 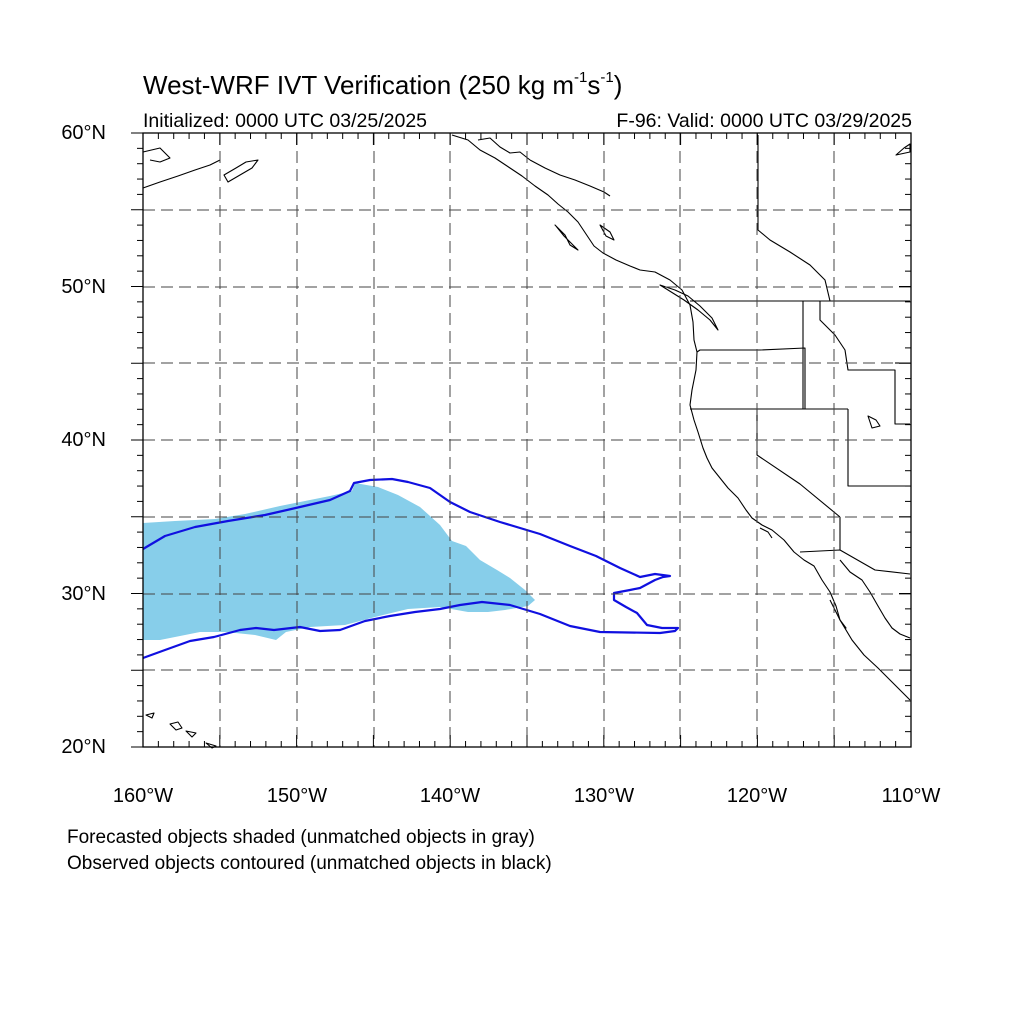 I want to click on forecast-object, so click(x=339, y=561).